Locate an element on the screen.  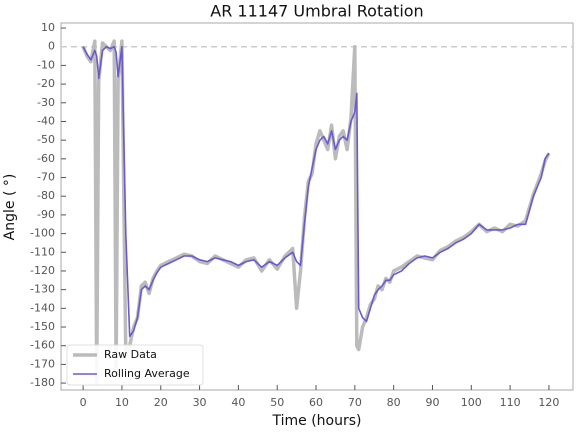
y-tick-label: 0 is located at coordinates (51, 46).